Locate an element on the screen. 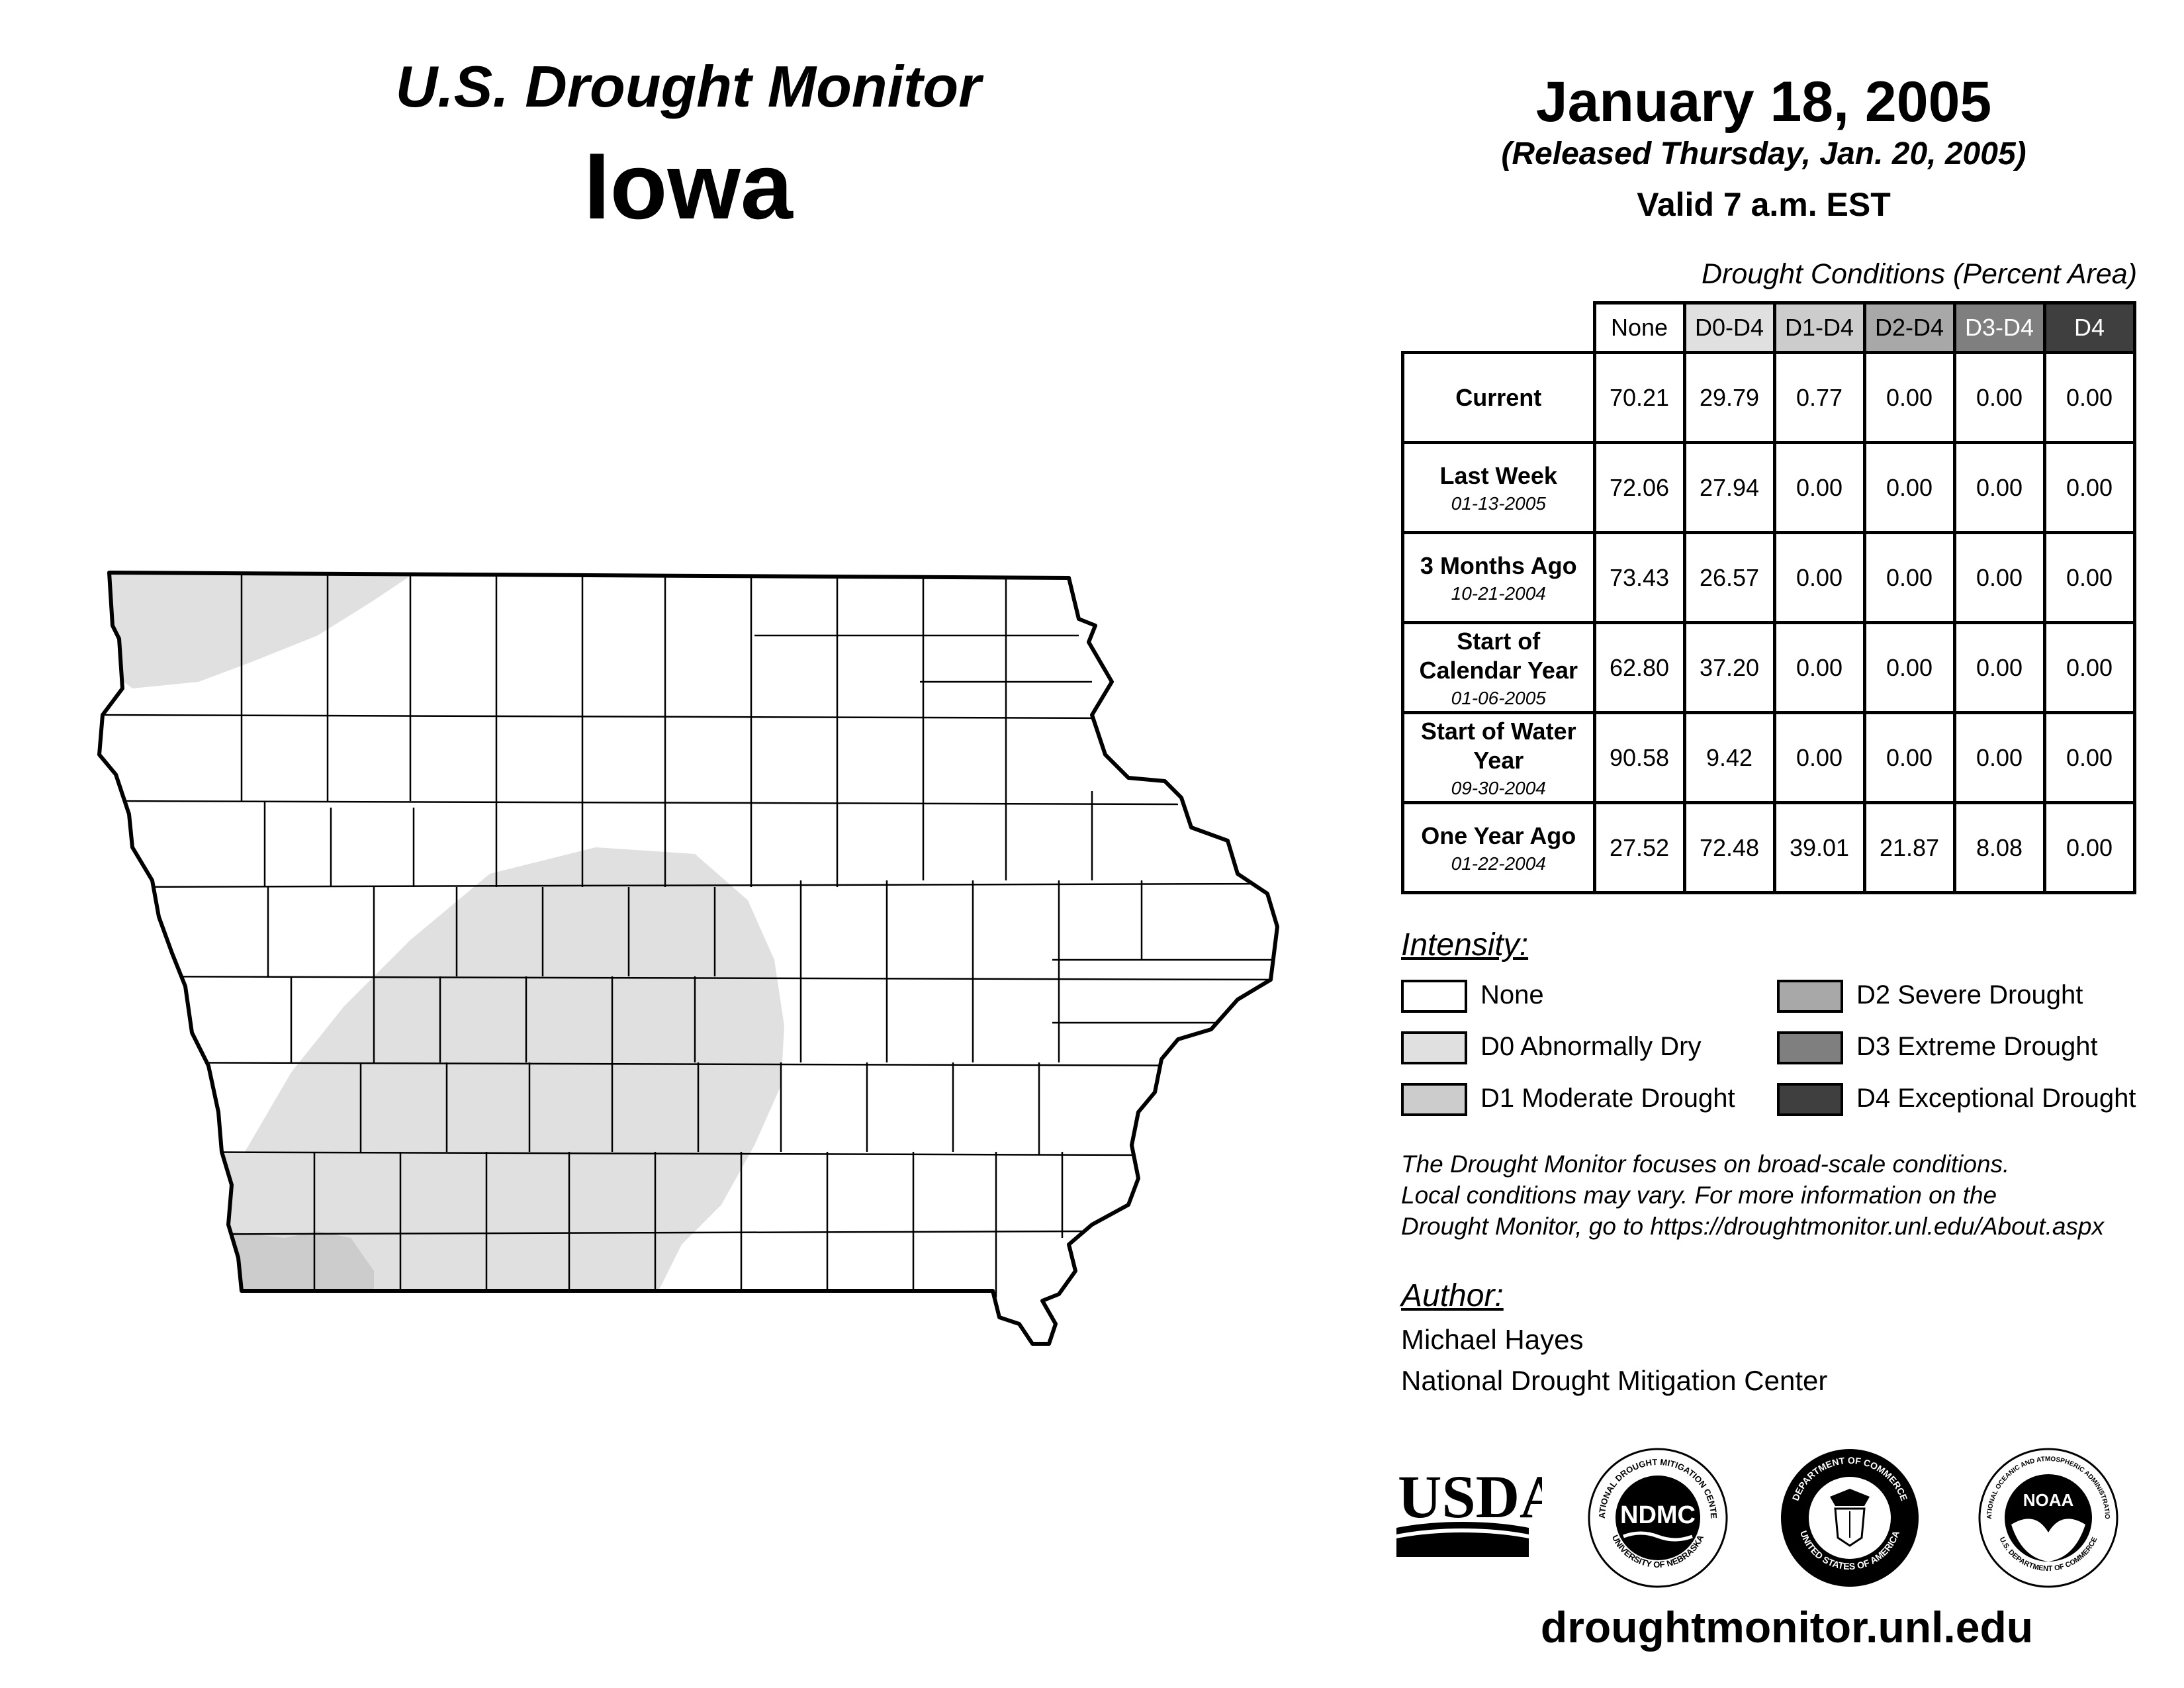 This screenshot has width=2184, height=1688. table-cell: 62.80 is located at coordinates (1639, 667).